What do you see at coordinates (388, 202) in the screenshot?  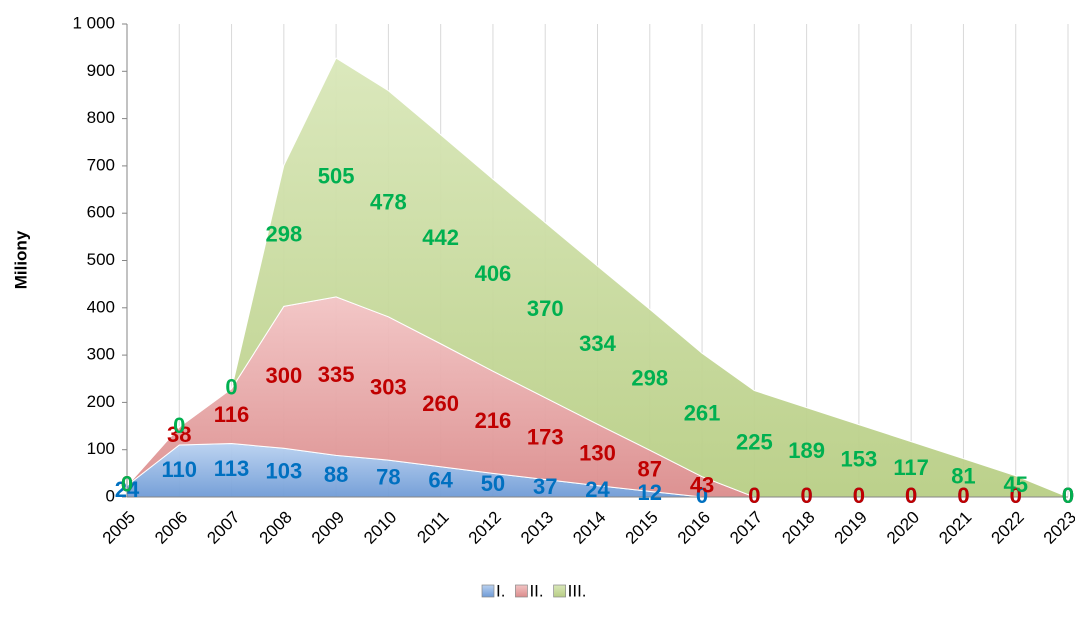 I see `data-label: 478` at bounding box center [388, 202].